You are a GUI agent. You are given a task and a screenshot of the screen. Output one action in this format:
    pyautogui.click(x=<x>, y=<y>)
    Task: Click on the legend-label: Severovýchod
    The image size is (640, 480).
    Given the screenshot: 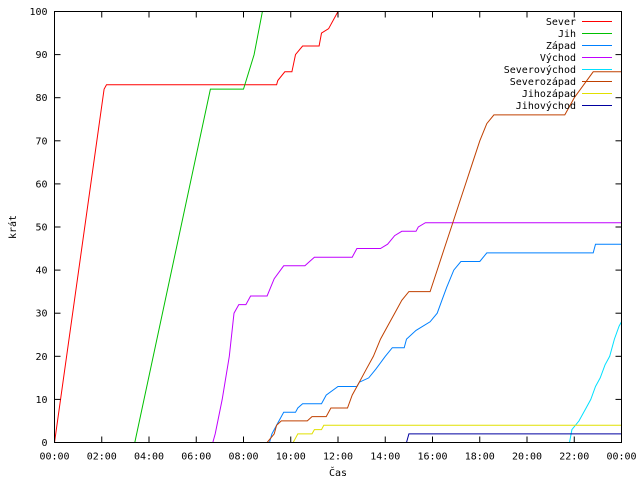 What is the action you would take?
    pyautogui.click(x=540, y=70)
    